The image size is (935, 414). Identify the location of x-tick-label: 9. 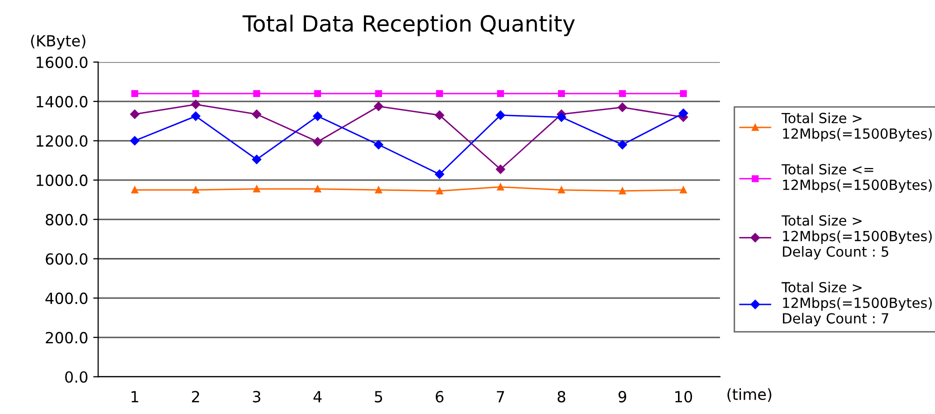
(622, 396).